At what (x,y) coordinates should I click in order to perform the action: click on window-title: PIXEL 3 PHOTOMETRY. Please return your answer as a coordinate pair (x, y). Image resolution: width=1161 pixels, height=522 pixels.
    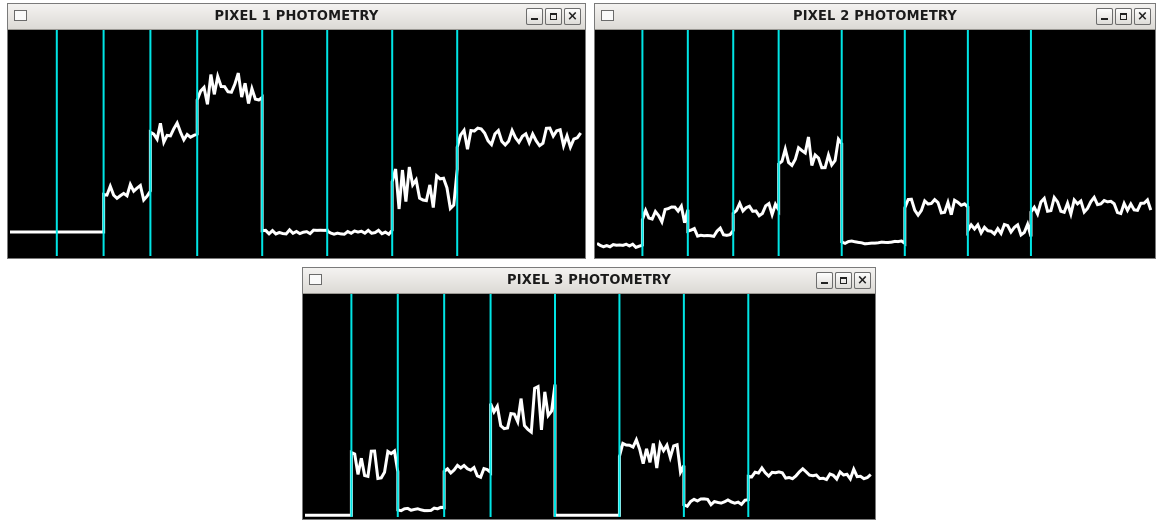
    Looking at the image, I should click on (589, 280).